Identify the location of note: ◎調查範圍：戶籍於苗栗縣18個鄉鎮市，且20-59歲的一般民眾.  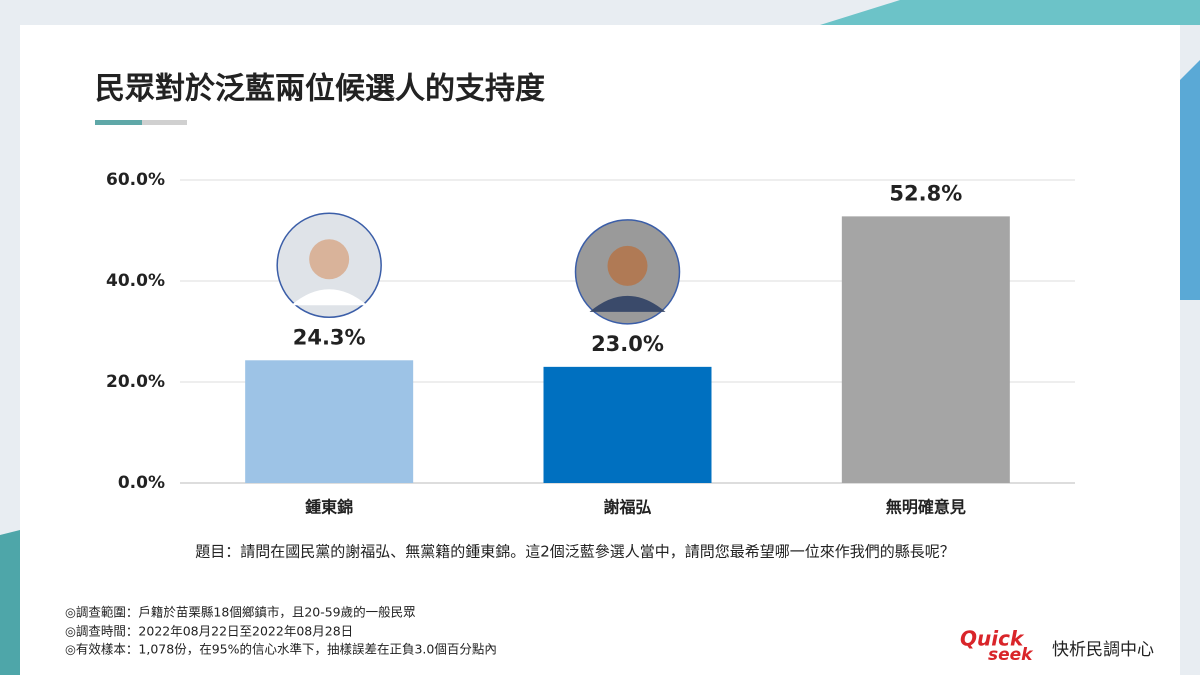
(240, 612).